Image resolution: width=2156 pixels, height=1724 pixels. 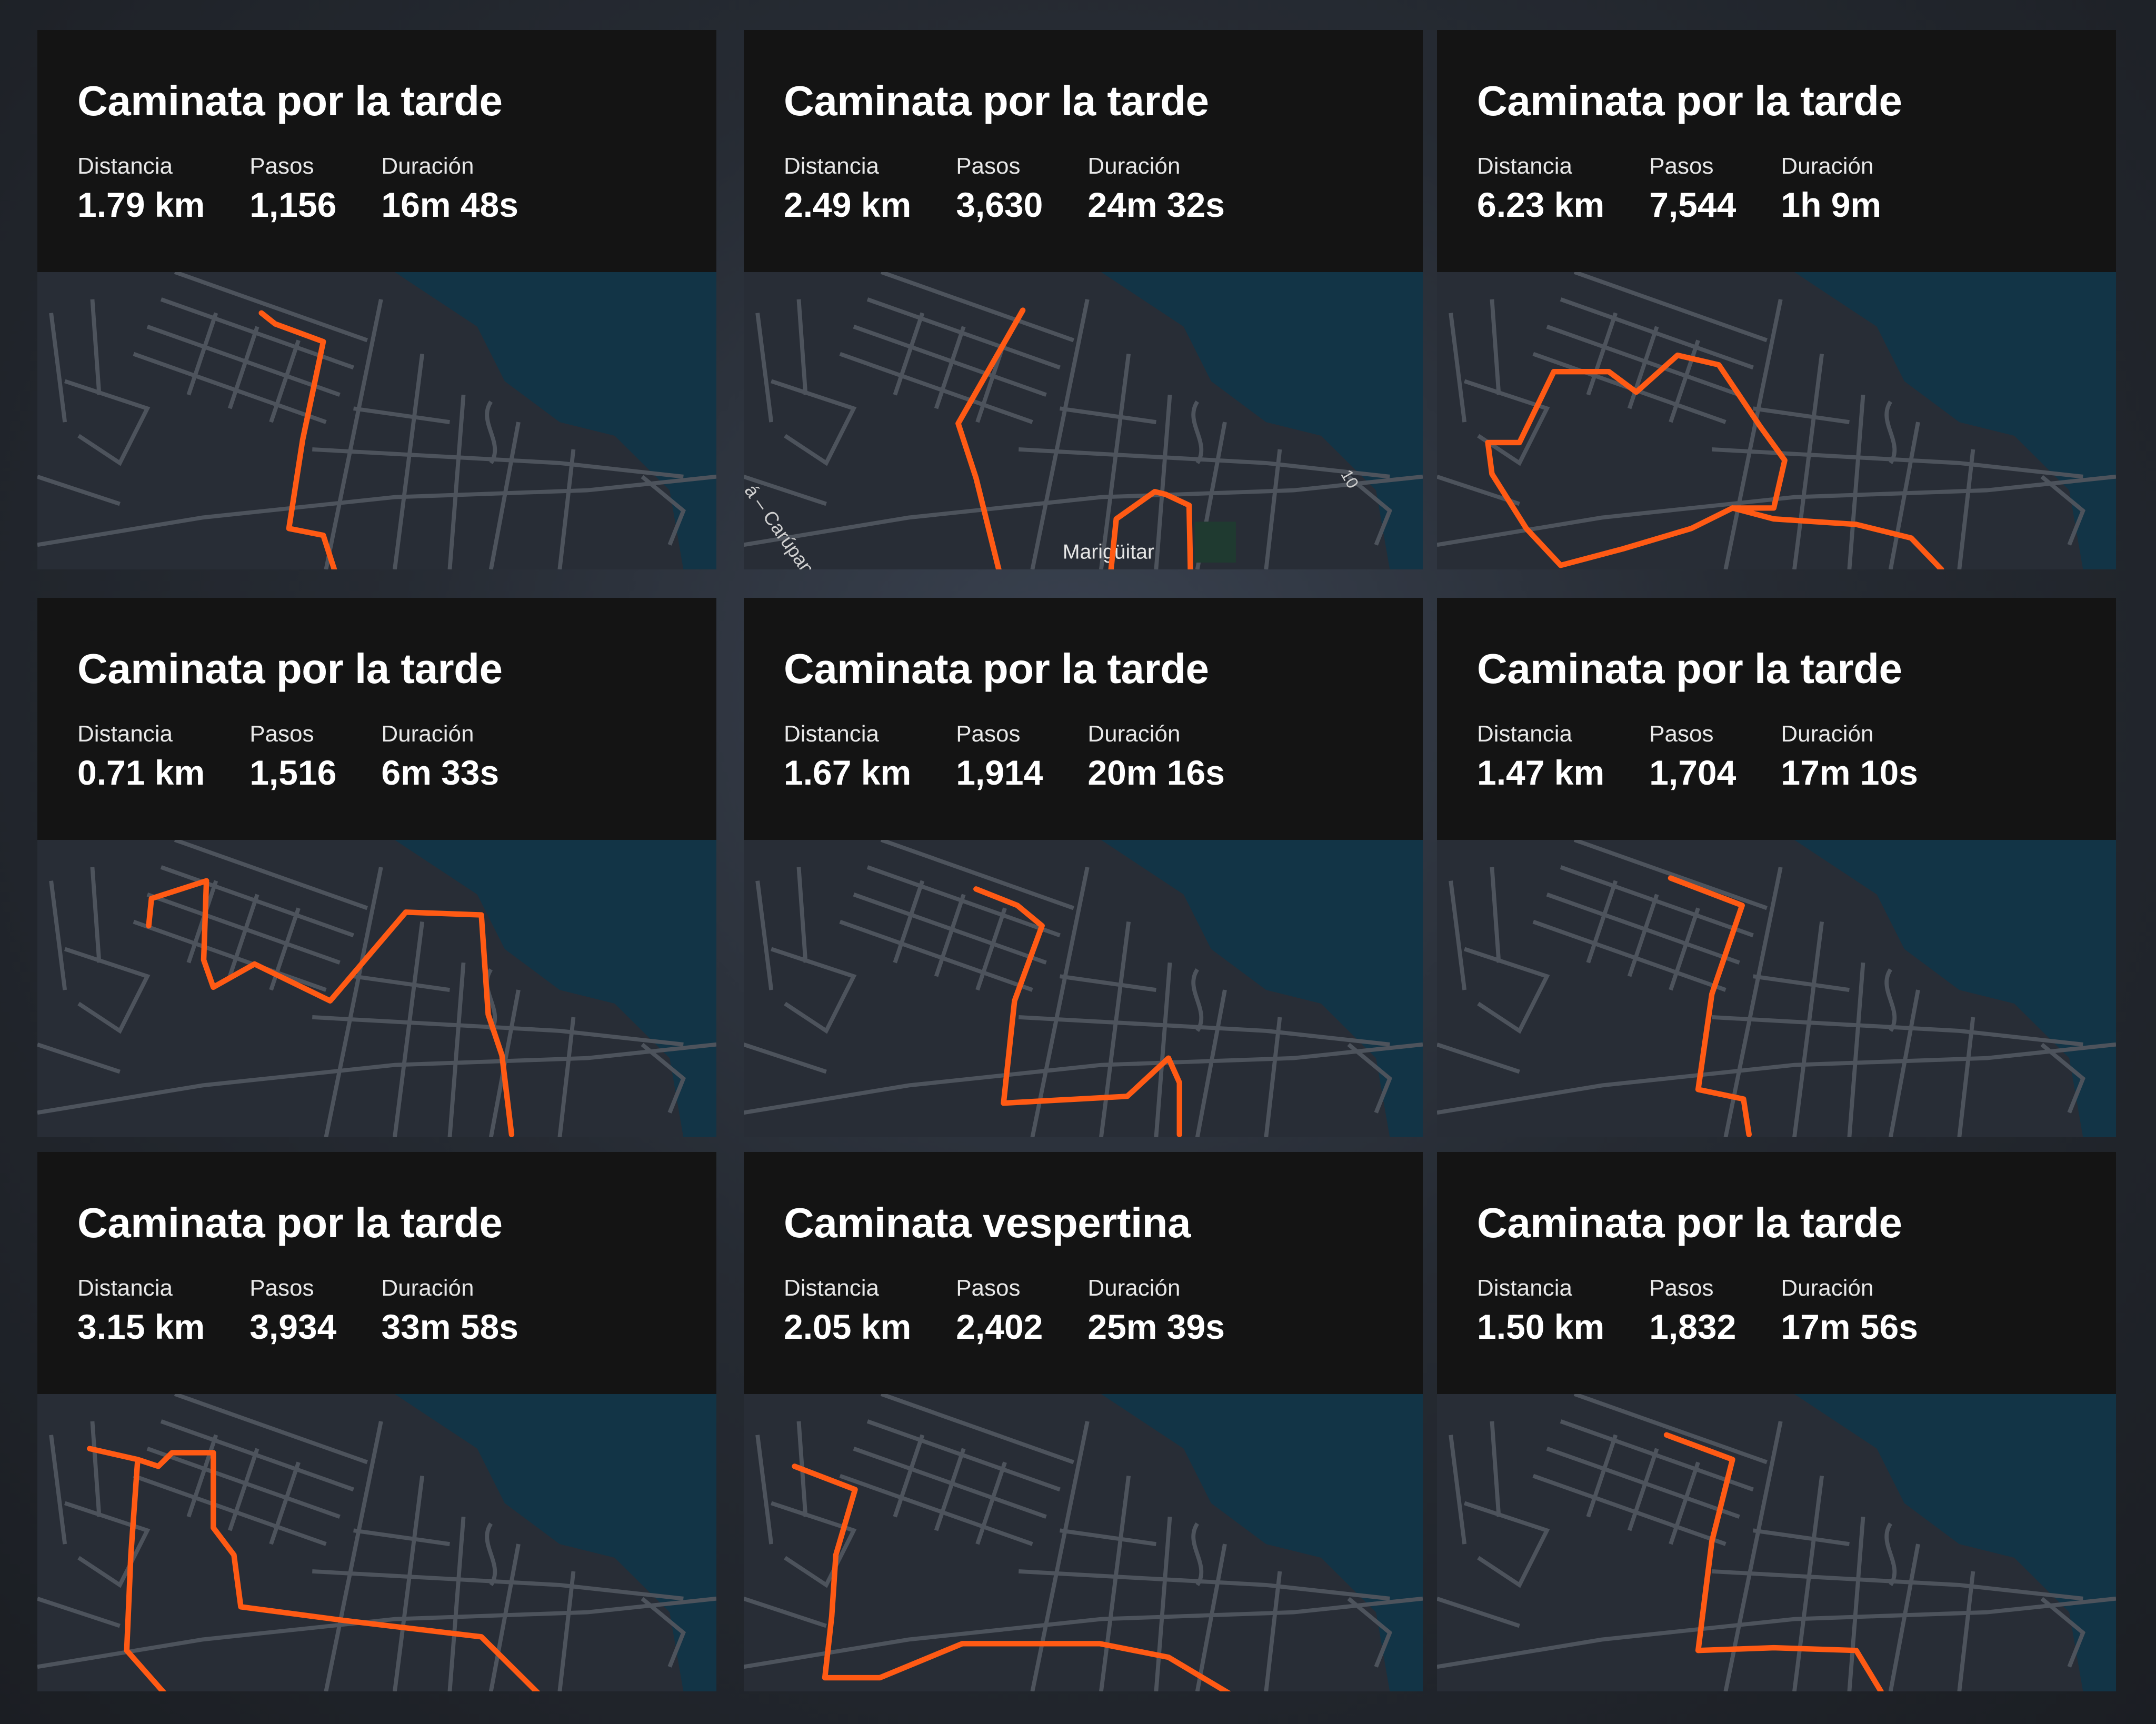 What do you see at coordinates (1831, 188) in the screenshot?
I see `stat-duration: Duración 1h 9m` at bounding box center [1831, 188].